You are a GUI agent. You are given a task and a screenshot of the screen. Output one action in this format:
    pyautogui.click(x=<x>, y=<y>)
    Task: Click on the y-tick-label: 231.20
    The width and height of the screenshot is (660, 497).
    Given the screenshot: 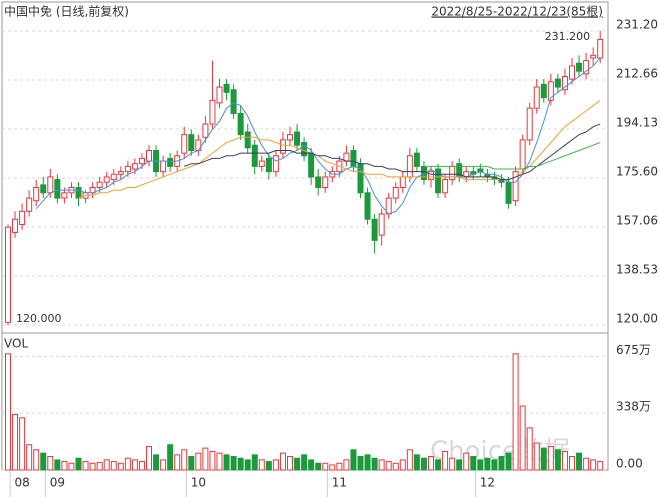 What is the action you would take?
    pyautogui.click(x=637, y=25)
    